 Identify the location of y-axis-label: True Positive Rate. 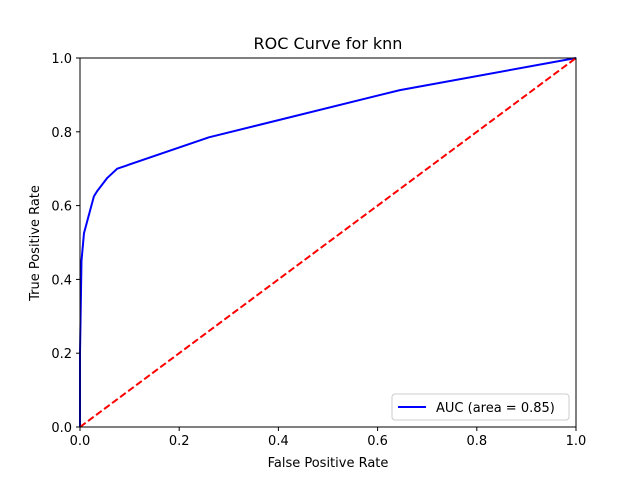
(35, 243).